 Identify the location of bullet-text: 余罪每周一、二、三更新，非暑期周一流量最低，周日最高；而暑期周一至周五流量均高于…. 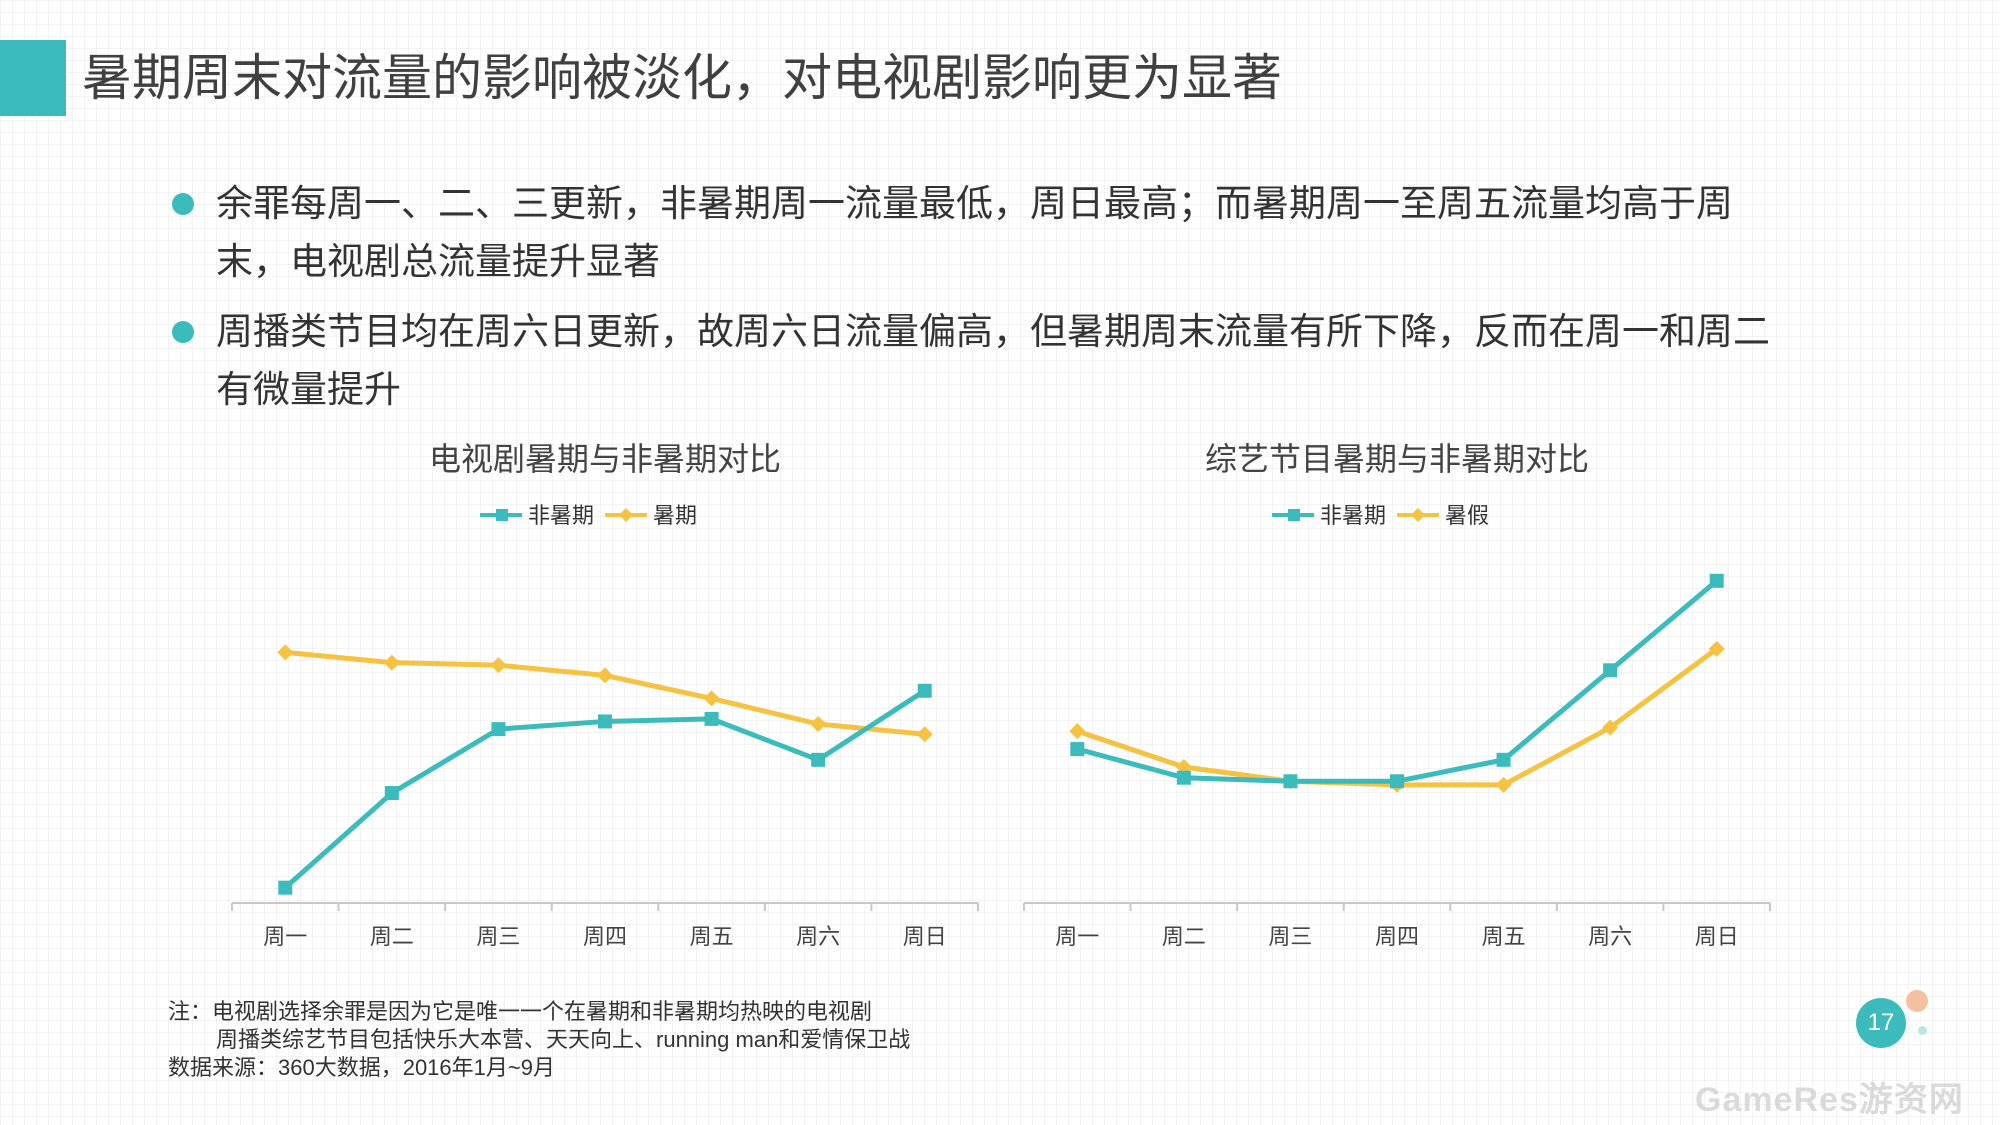
(974, 232).